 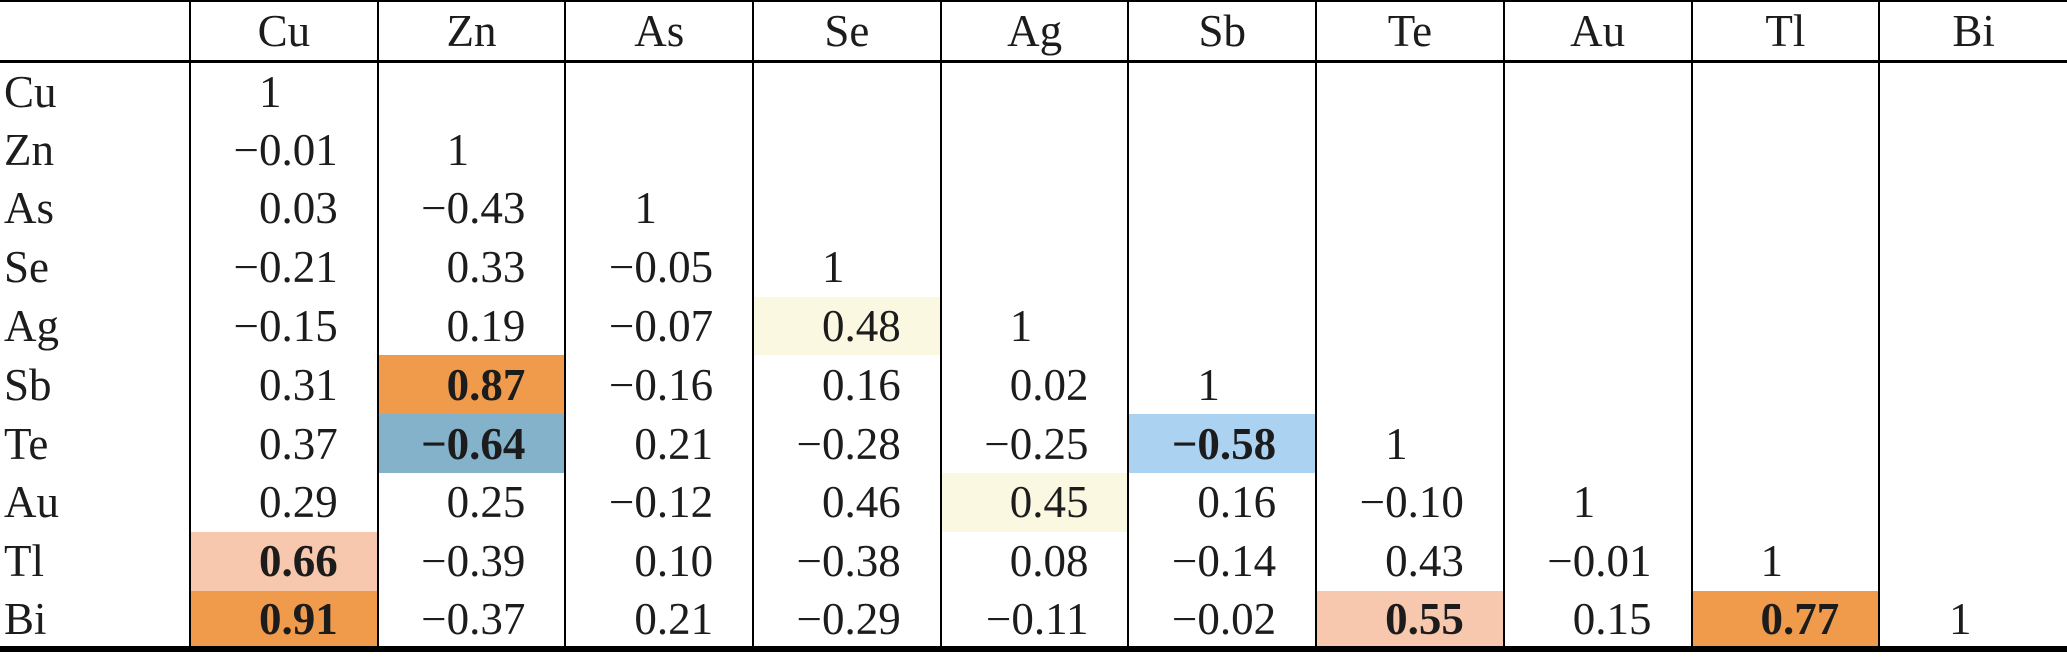 What do you see at coordinates (28, 384) in the screenshot?
I see `row-label-sb: Sb` at bounding box center [28, 384].